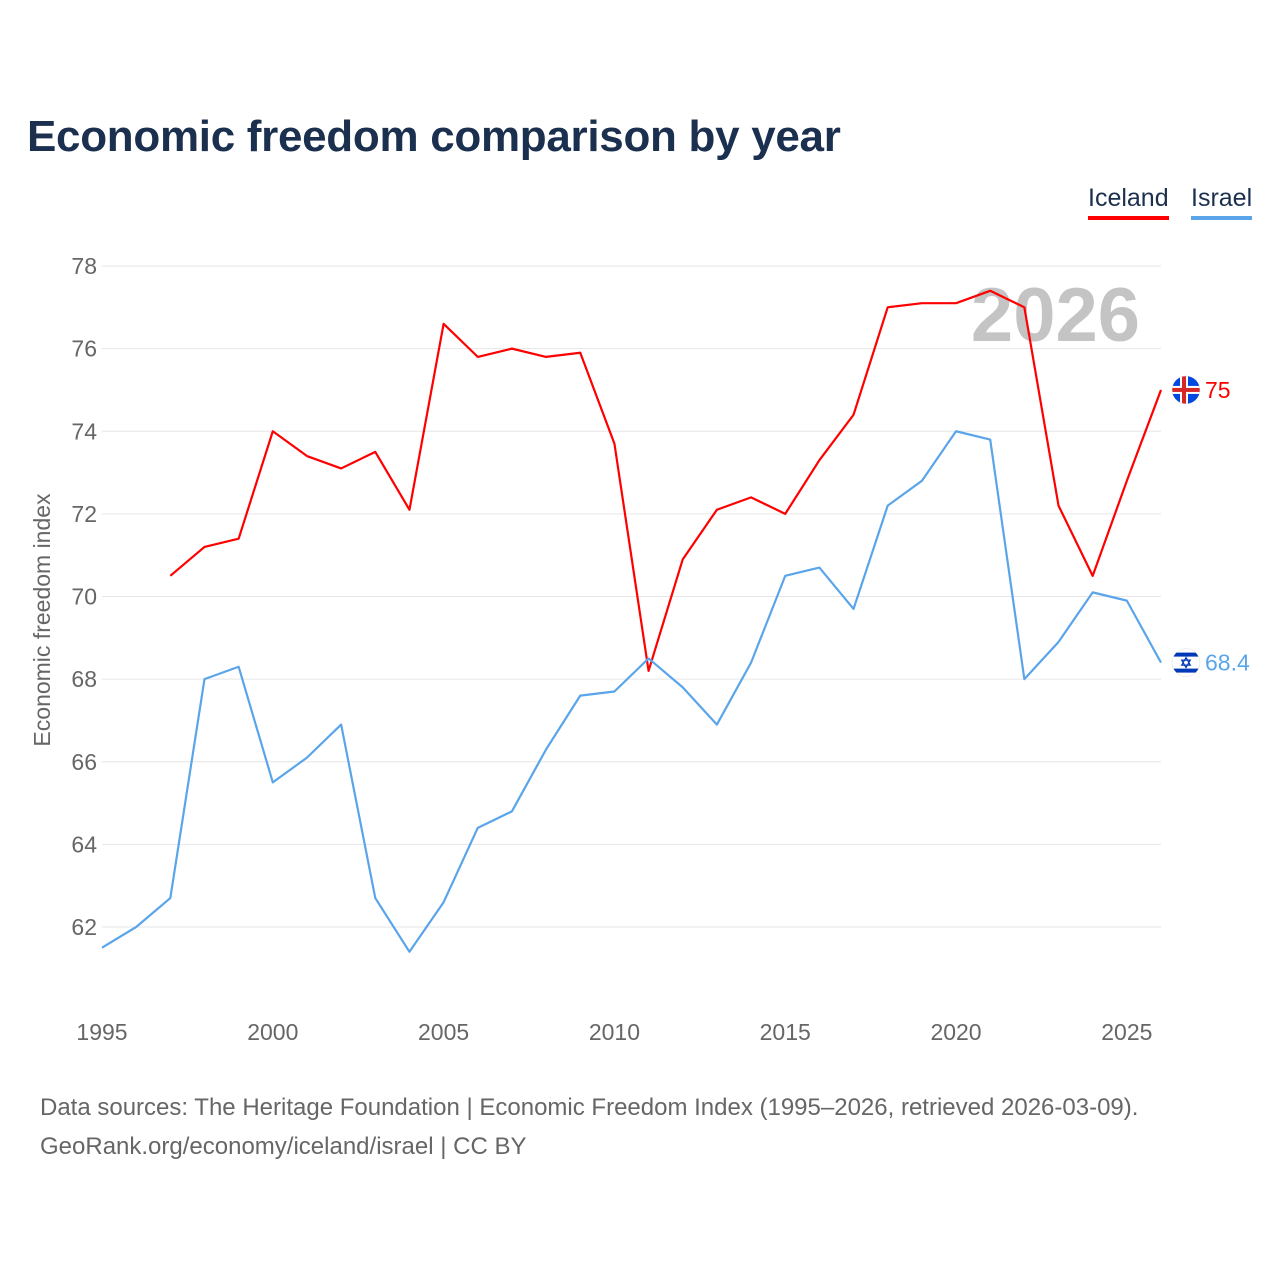 This screenshot has width=1280, height=1280. I want to click on y-tick-label: 76, so click(84, 349).